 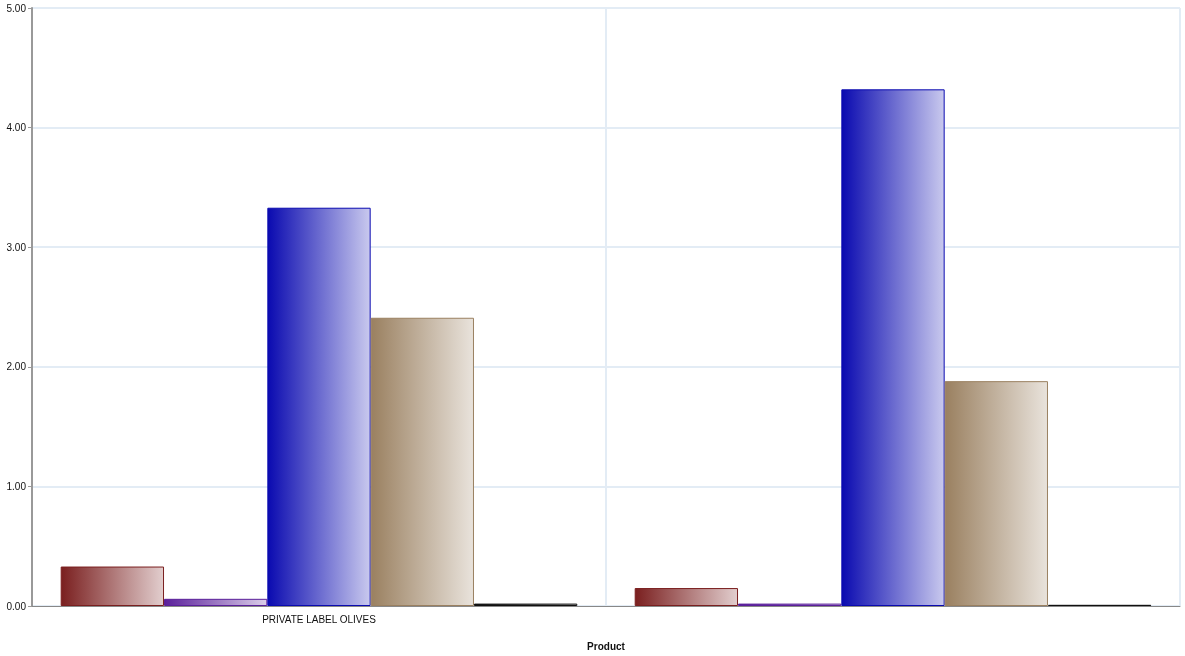 What do you see at coordinates (16, 606) in the screenshot?
I see `y-tick-label: 0.00` at bounding box center [16, 606].